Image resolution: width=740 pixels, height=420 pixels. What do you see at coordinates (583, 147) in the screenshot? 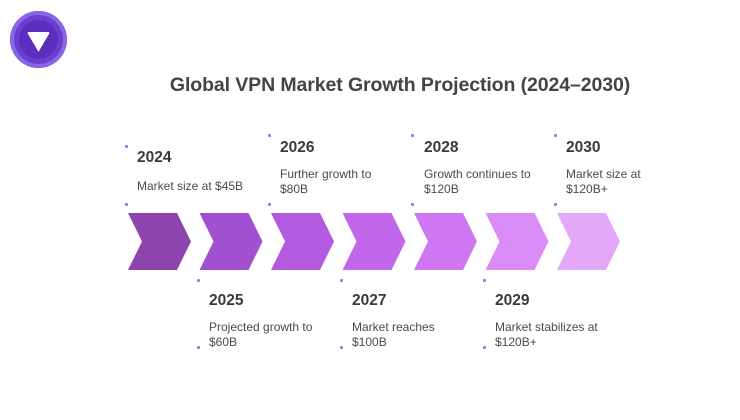
I see `milestone-year-2030: 2030` at bounding box center [583, 147].